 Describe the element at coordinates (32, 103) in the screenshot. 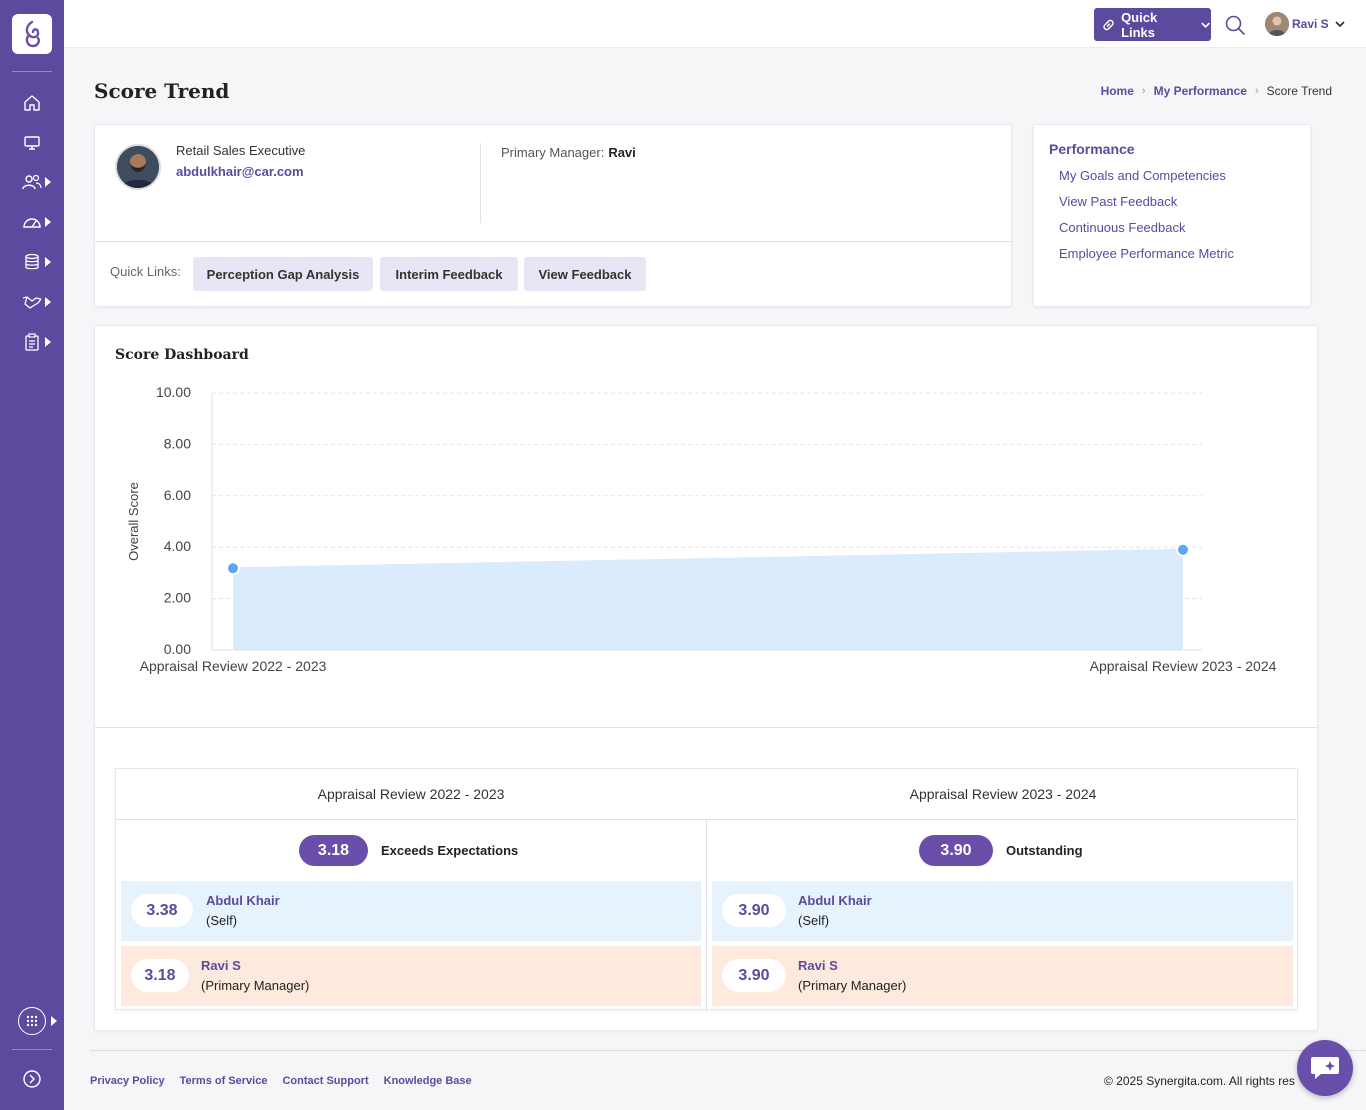

I see `home-icon` at that location.